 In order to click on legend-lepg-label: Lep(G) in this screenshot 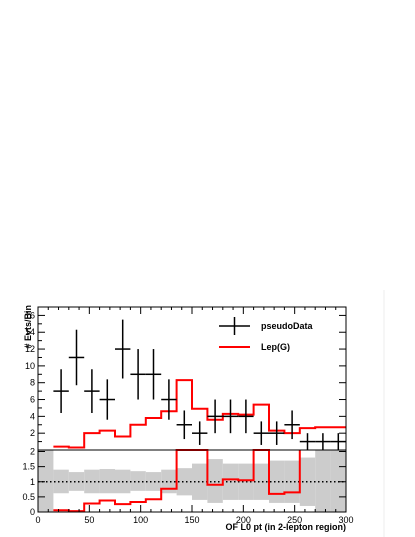, I will do `click(275, 347)`.